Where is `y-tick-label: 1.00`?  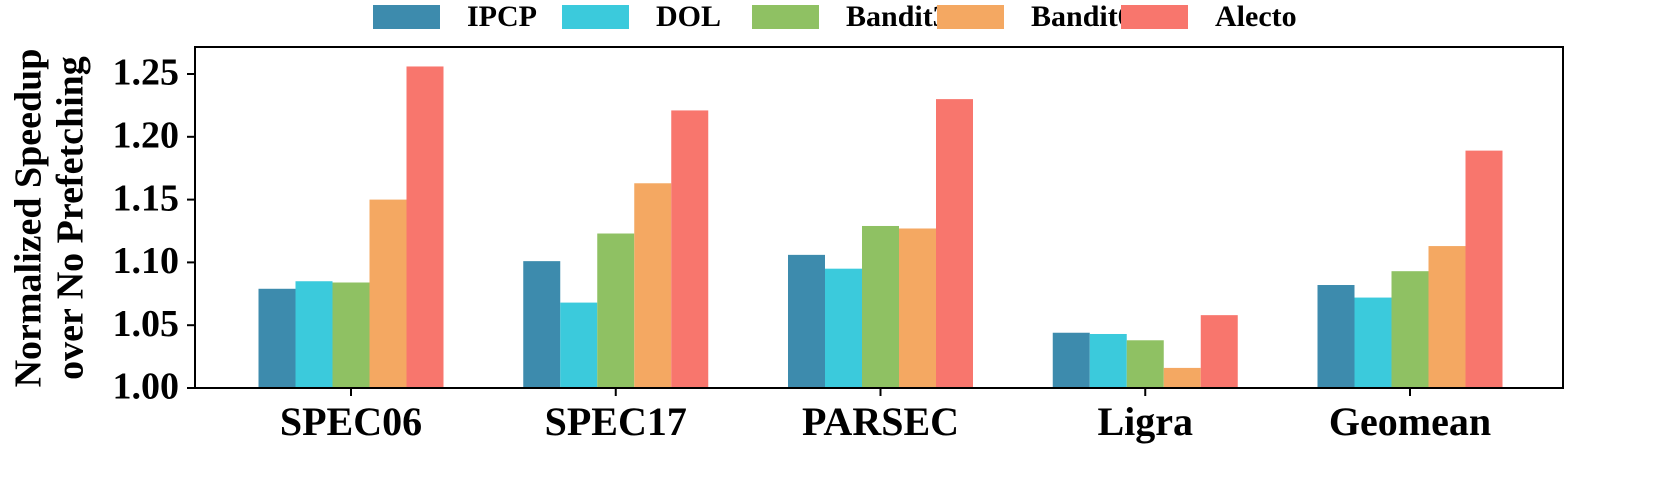 y-tick-label: 1.00 is located at coordinates (146, 387).